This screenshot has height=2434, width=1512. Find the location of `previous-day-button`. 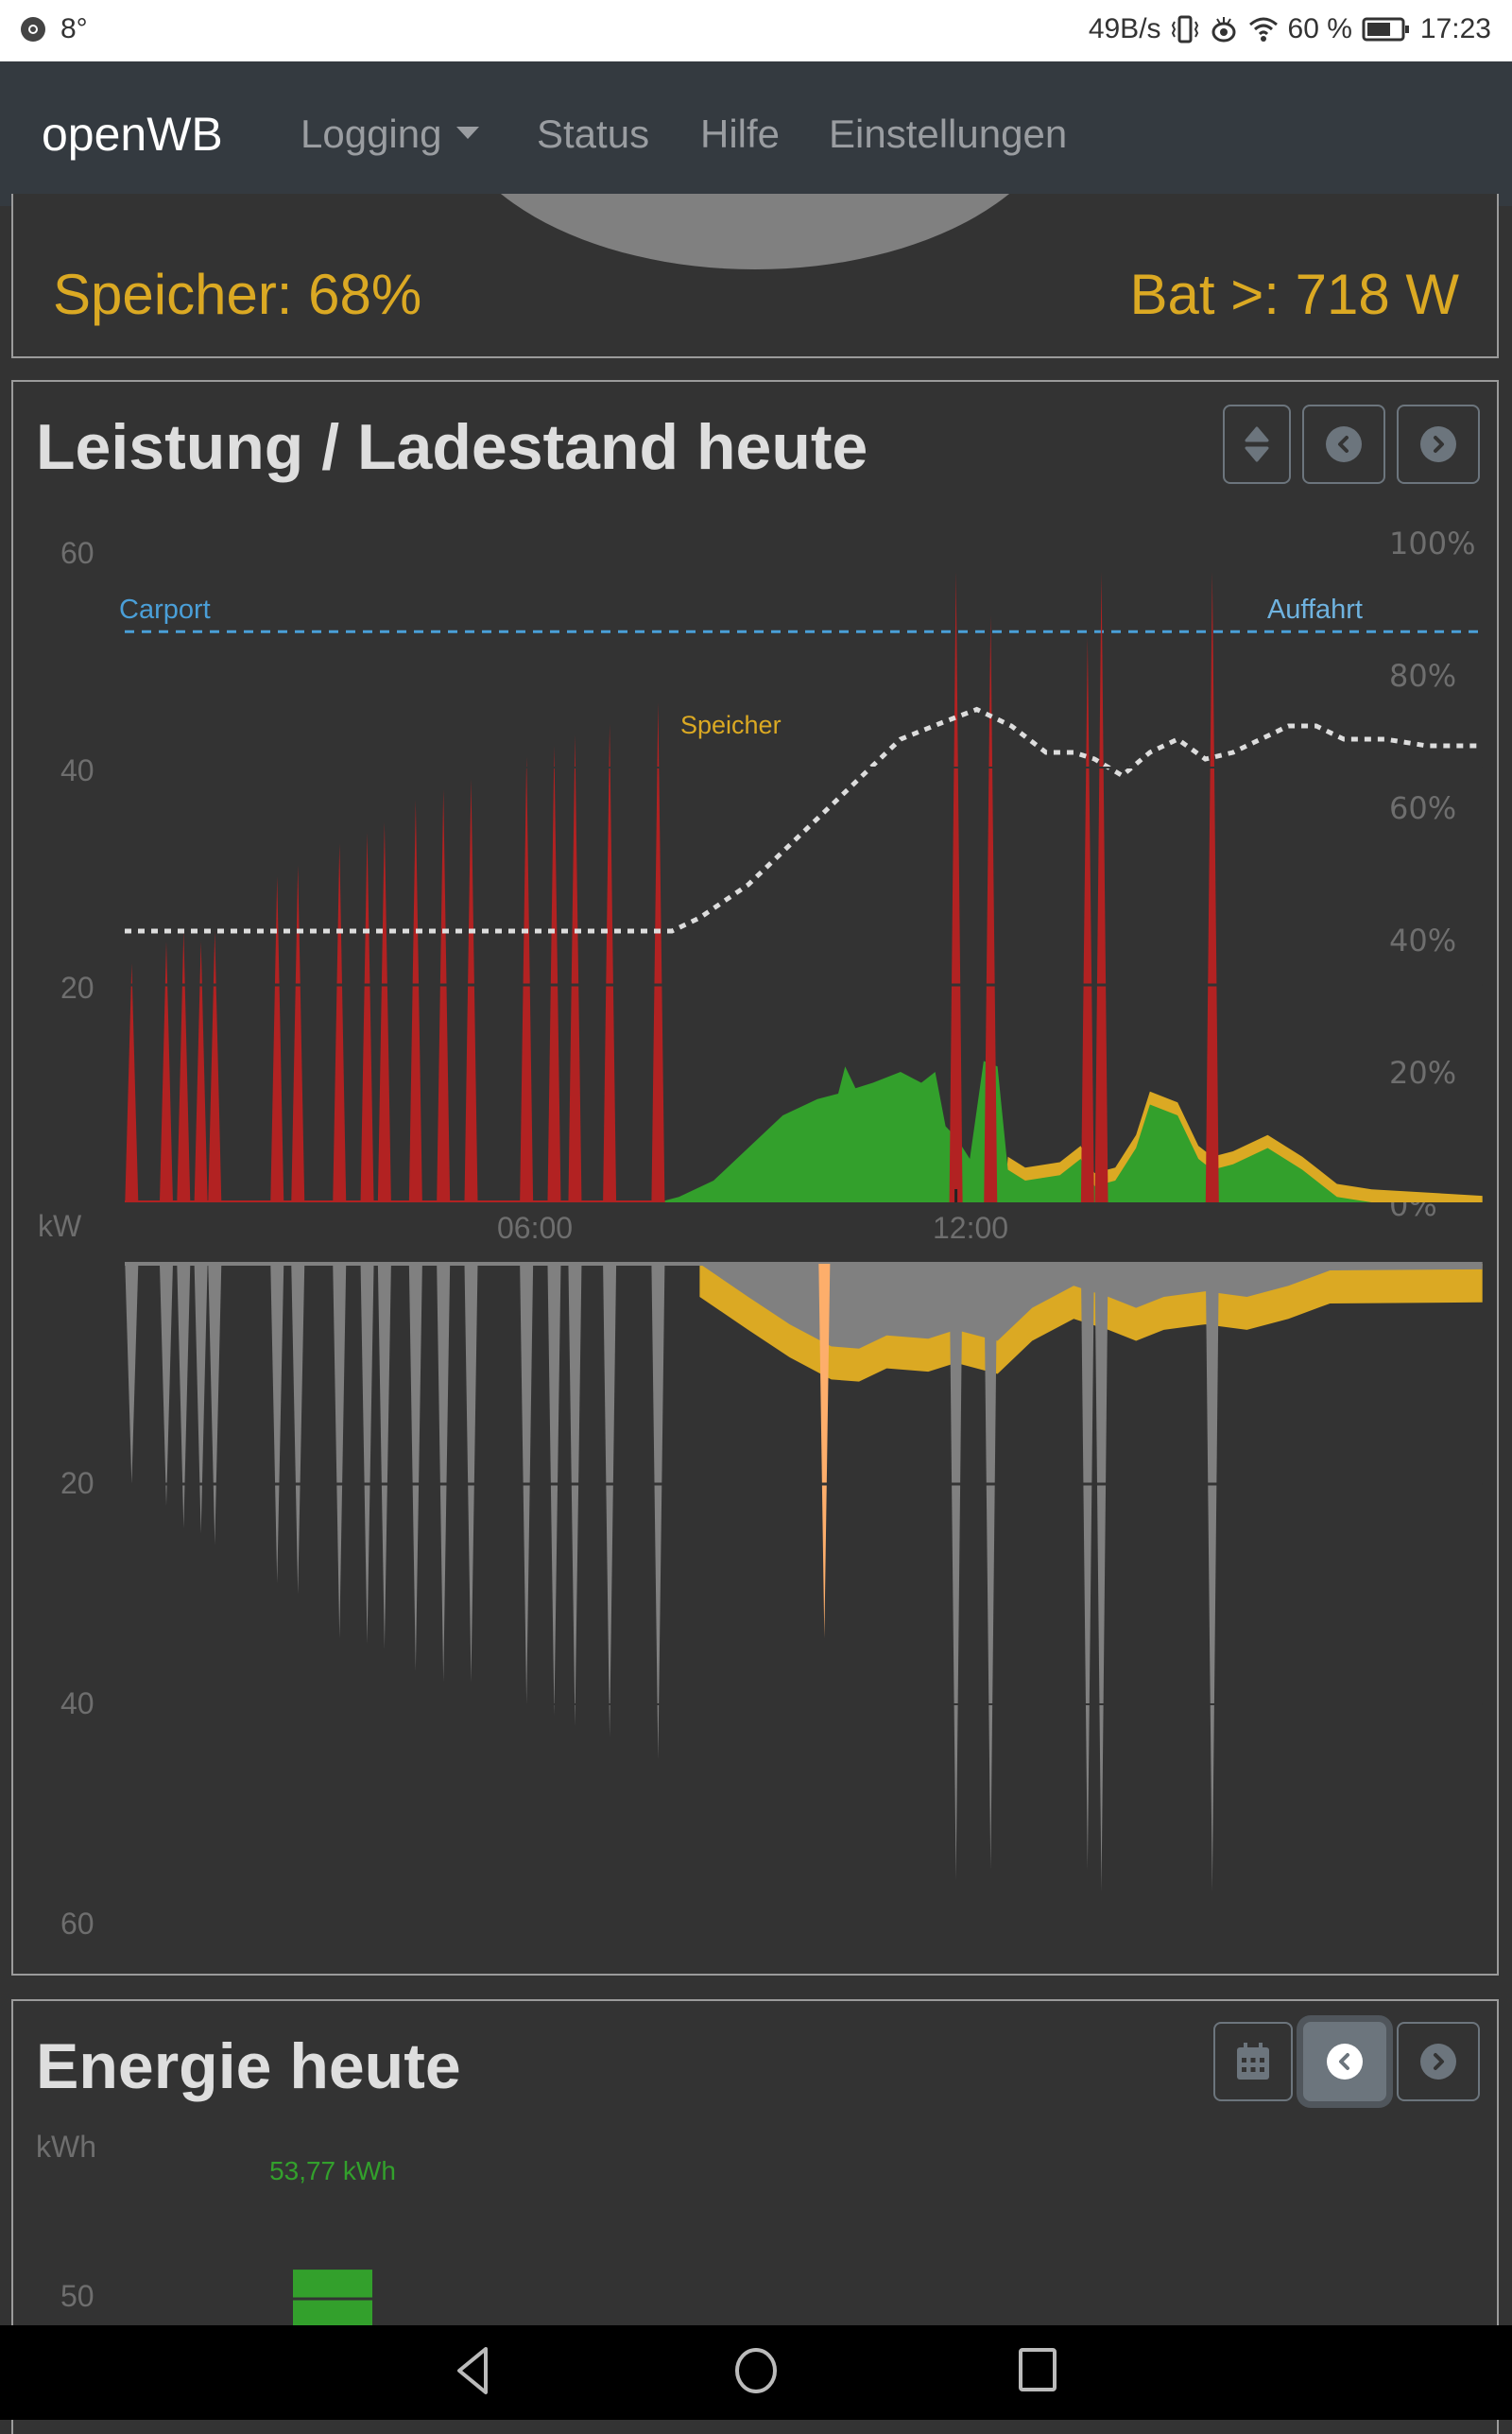

previous-day-button is located at coordinates (1343, 444).